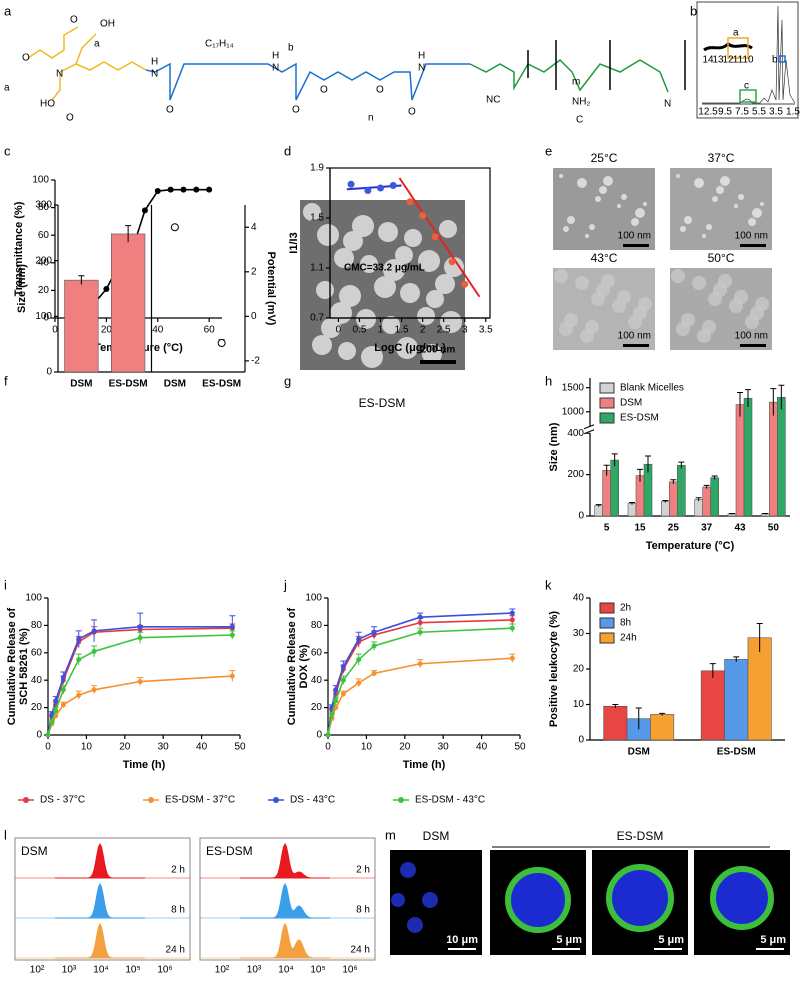 This screenshot has height=983, width=800. What do you see at coordinates (520, 747) in the screenshot?
I see `x-tick-label: 50` at bounding box center [520, 747].